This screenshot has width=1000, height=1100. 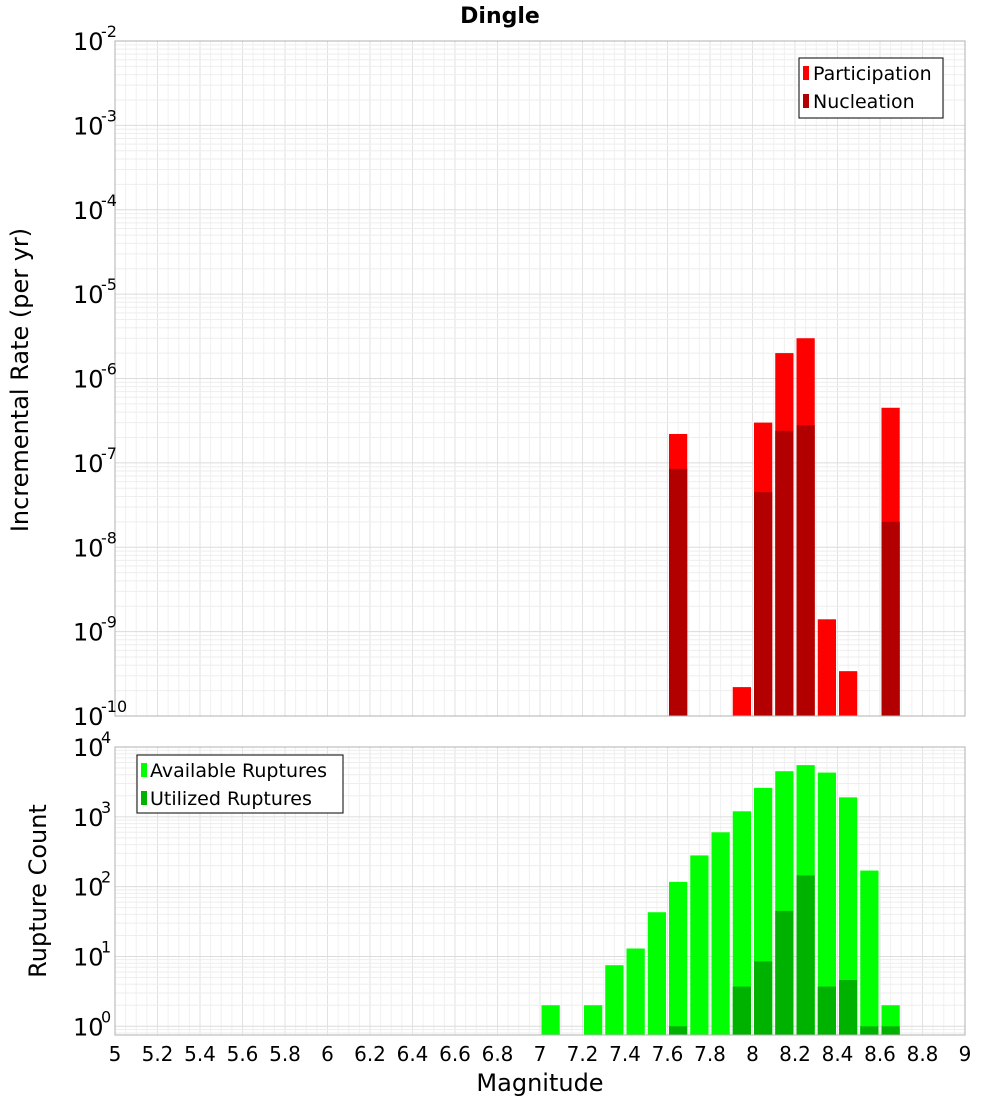 What do you see at coordinates (106, 807) in the screenshot?
I see `bottom-y-tick-exponent: 3` at bounding box center [106, 807].